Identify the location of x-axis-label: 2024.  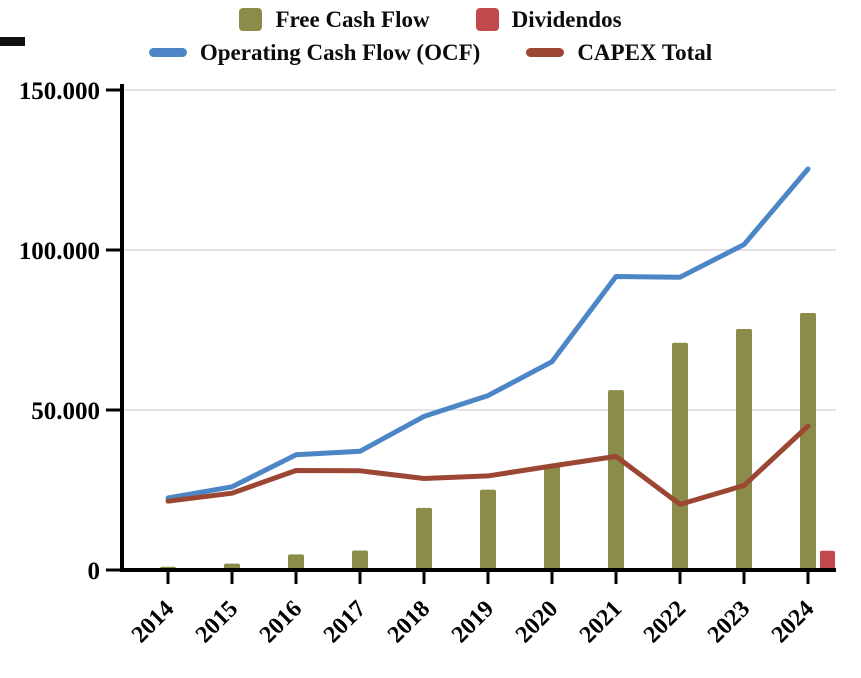
(793, 622).